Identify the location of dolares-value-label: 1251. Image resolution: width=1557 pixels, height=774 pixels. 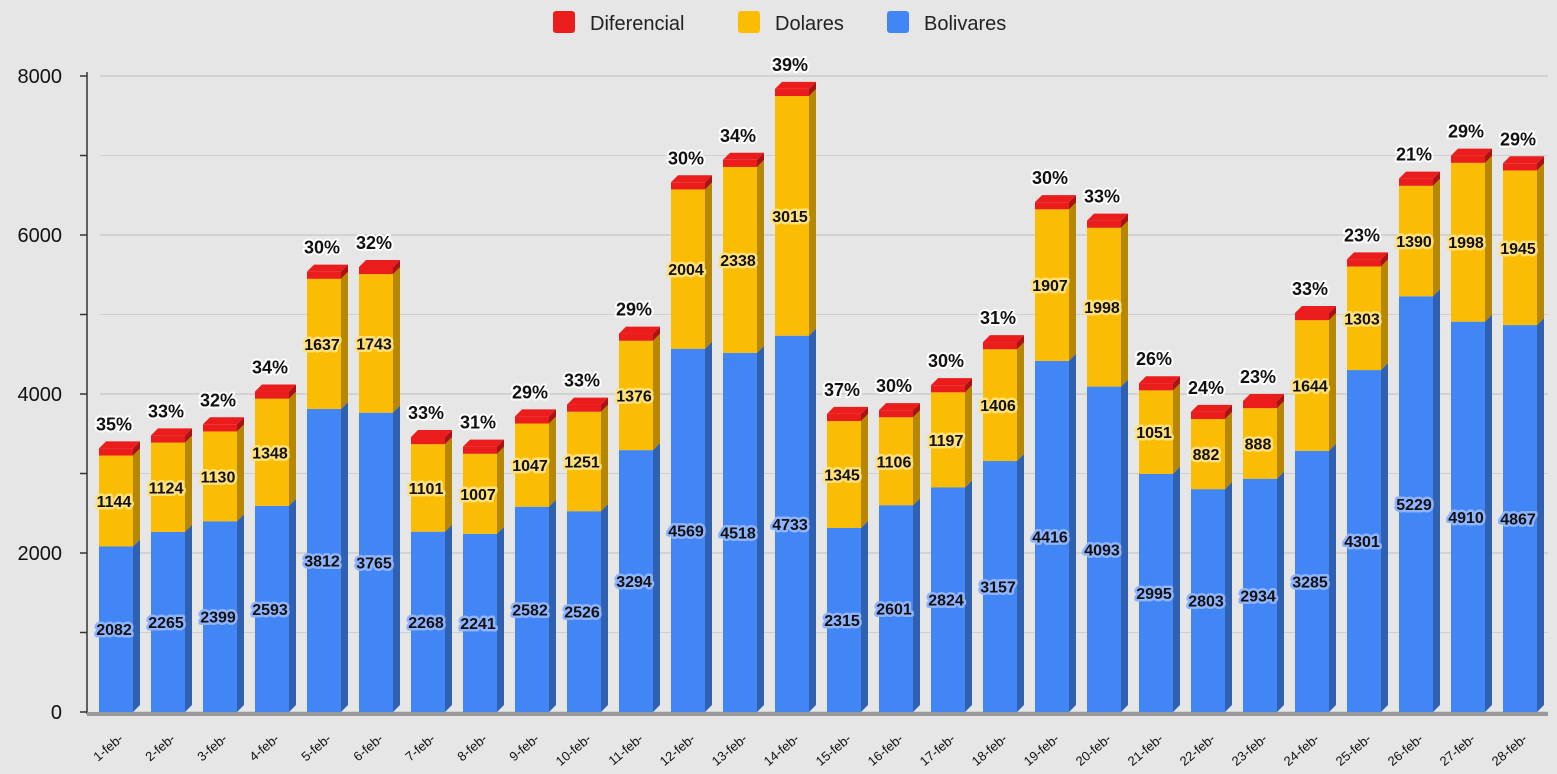
(582, 462).